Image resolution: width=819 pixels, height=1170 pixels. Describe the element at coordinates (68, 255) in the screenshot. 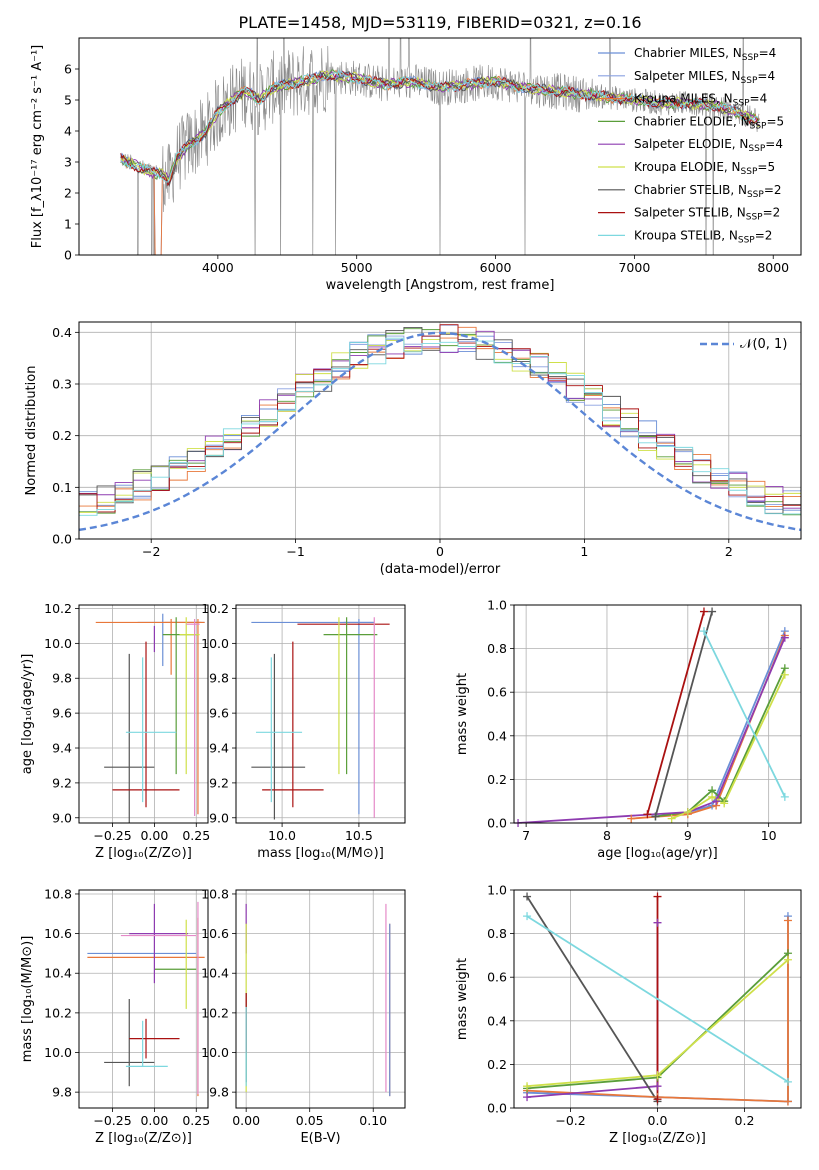

I see `y-tick-label: 0` at that location.